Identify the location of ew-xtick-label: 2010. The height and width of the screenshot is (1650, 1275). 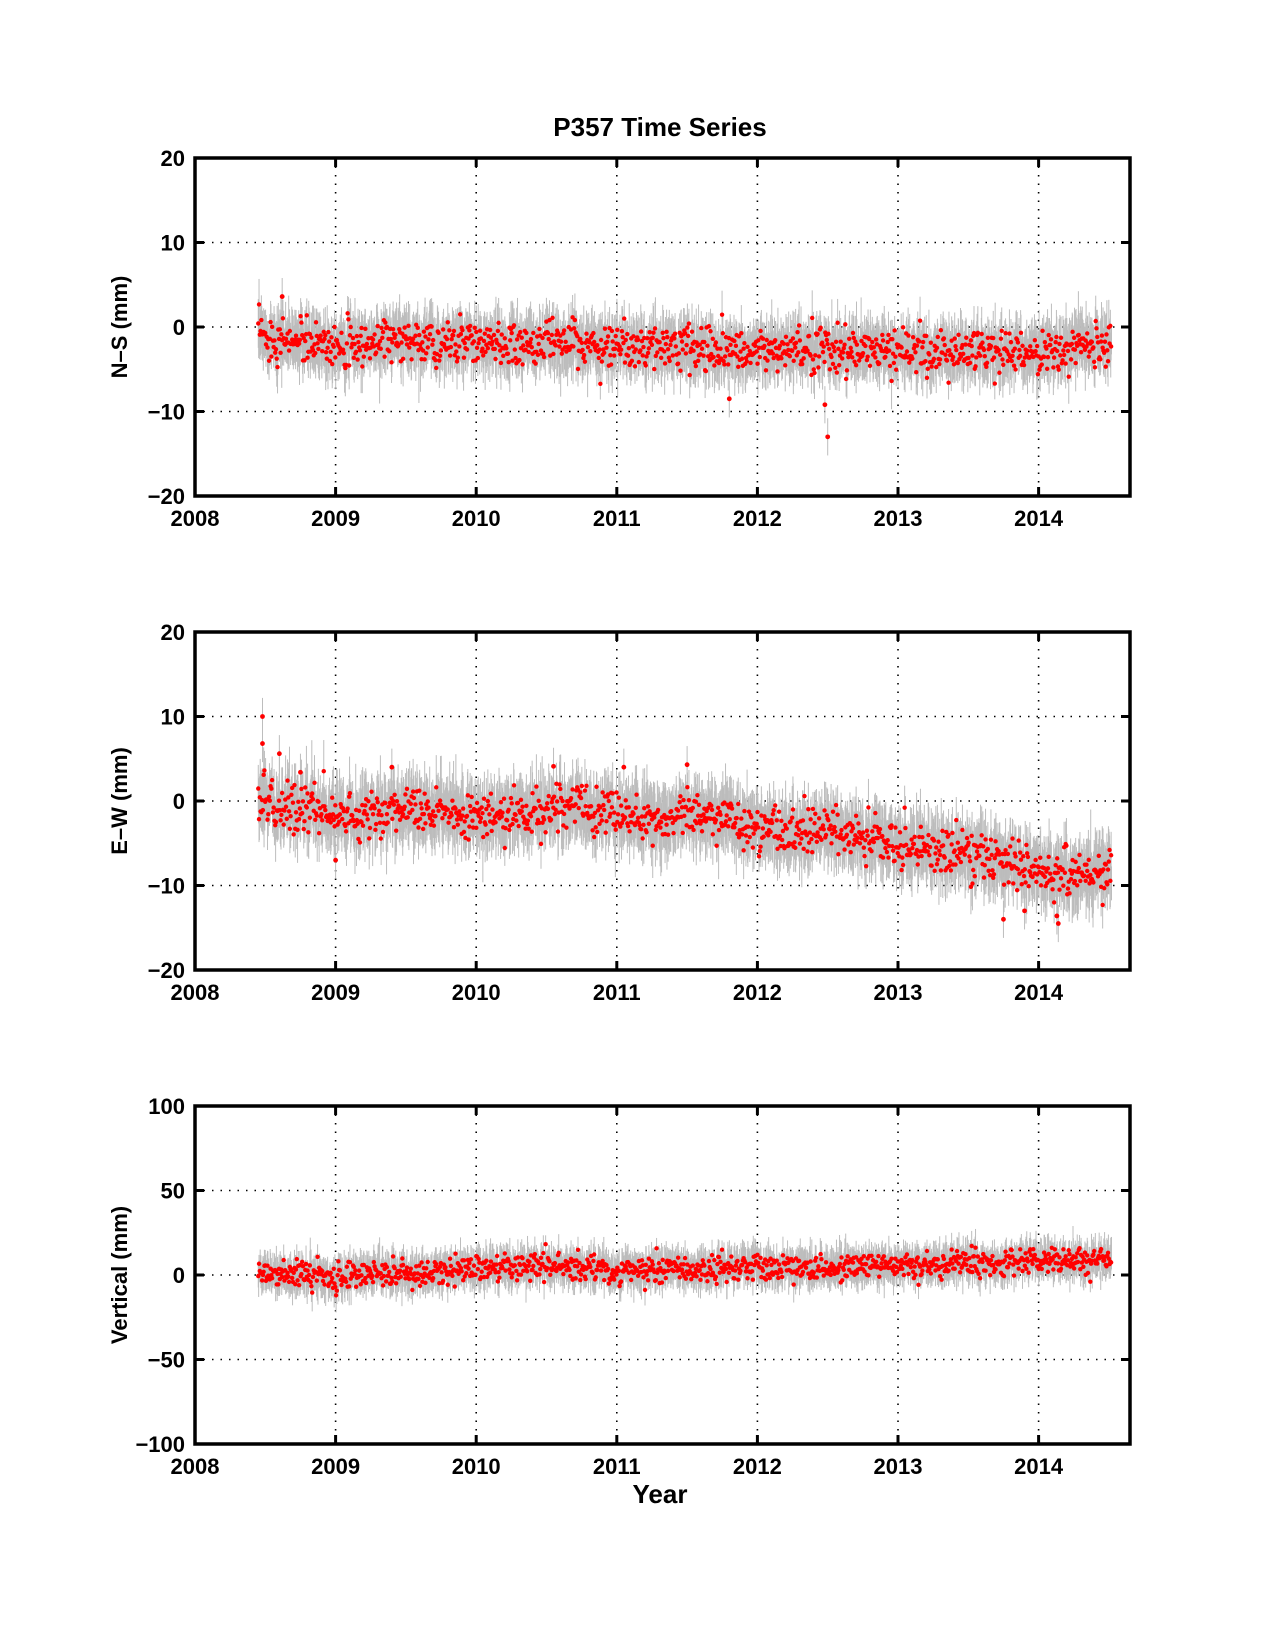
(476, 992).